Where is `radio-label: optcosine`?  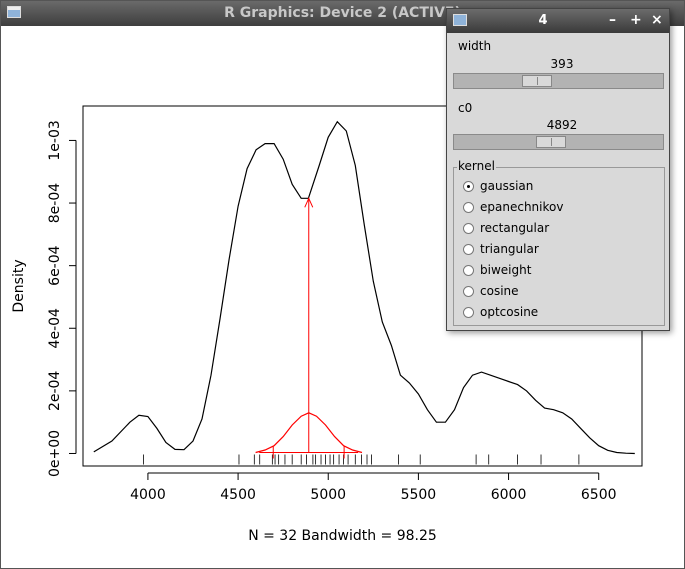 radio-label: optcosine is located at coordinates (509, 312).